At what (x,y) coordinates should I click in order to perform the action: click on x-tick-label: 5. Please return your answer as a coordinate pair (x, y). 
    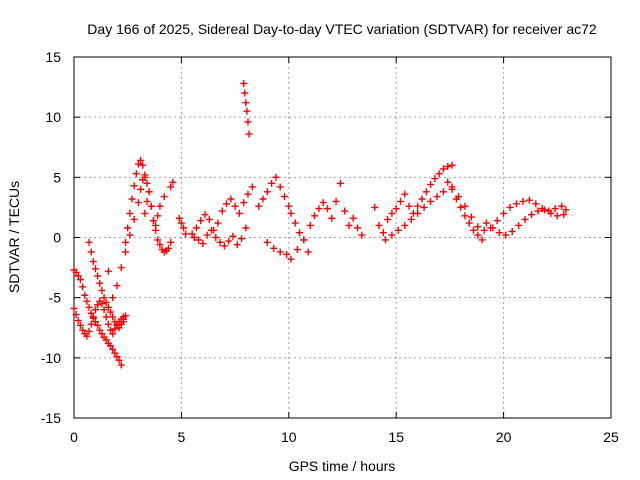
    Looking at the image, I should click on (182, 437).